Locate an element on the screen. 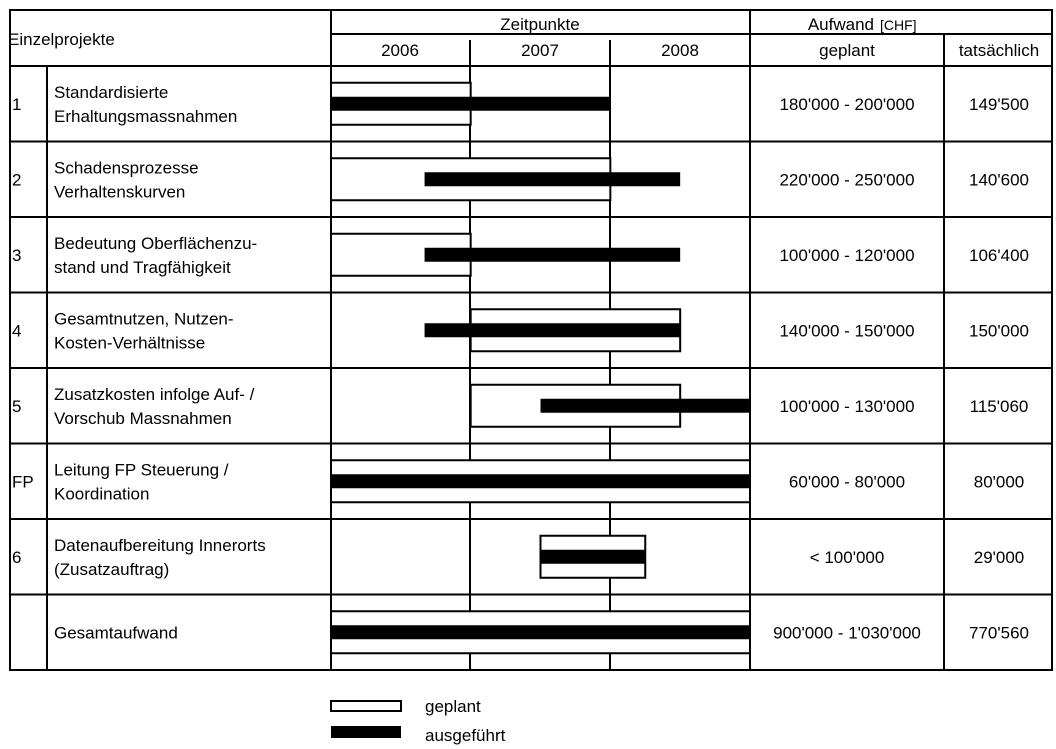  legend-planned-swatch is located at coordinates (366, 706).